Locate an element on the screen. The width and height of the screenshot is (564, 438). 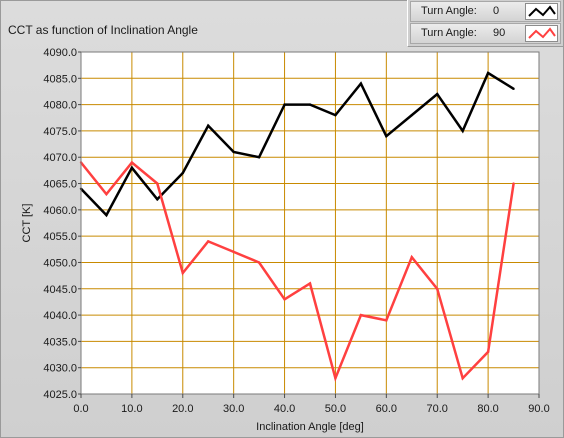
y-tick-label: 4075.0 is located at coordinates (60, 132).